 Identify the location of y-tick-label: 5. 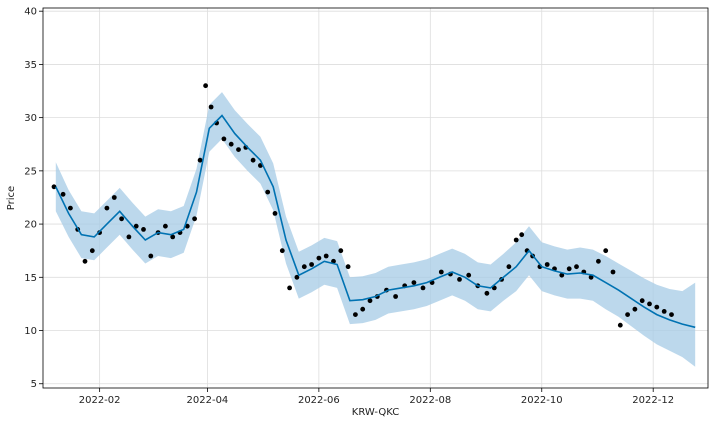
(34, 384).